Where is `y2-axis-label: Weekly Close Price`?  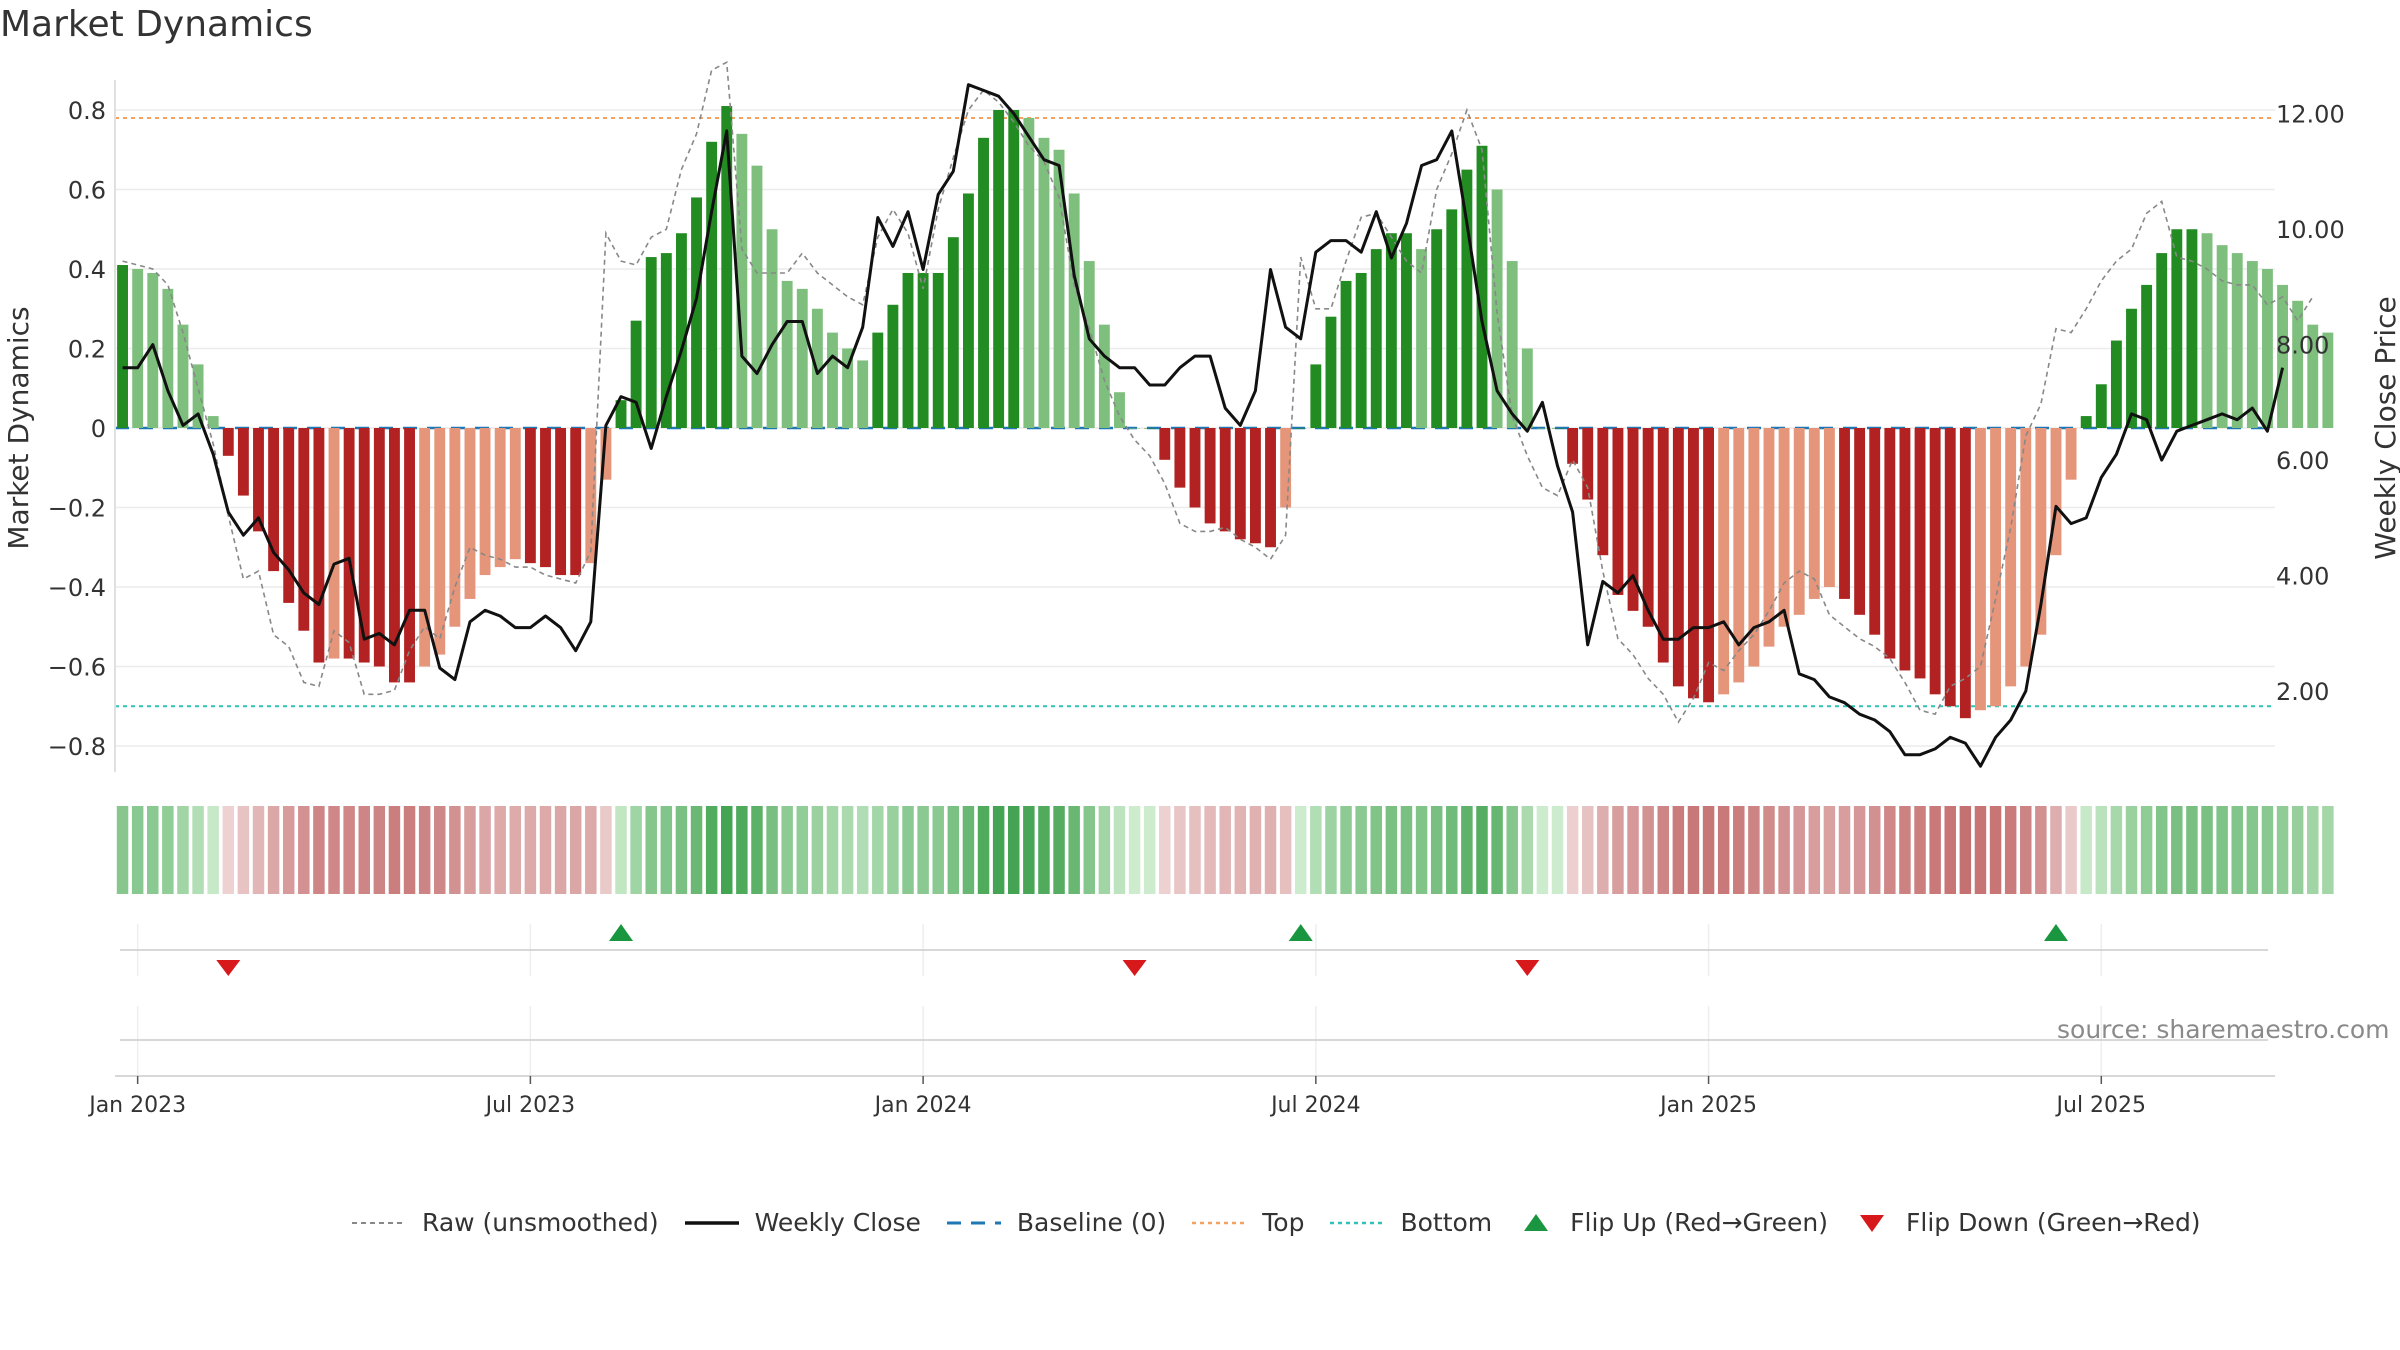
y2-axis-label: Weekly Close Price is located at coordinates (2384, 427).